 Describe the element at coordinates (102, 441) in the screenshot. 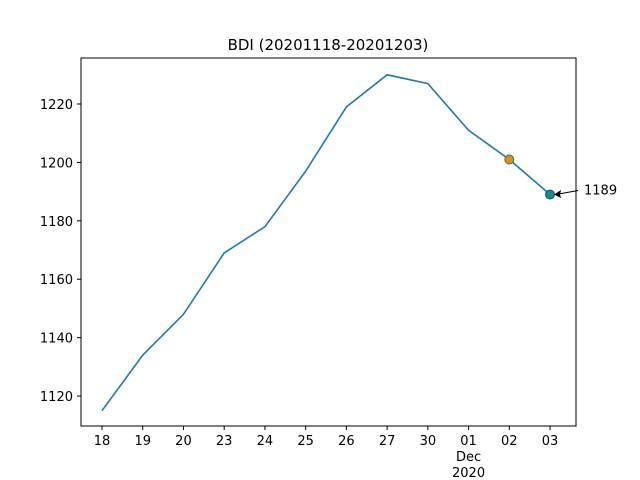

I see `x-tick-label: 18` at that location.